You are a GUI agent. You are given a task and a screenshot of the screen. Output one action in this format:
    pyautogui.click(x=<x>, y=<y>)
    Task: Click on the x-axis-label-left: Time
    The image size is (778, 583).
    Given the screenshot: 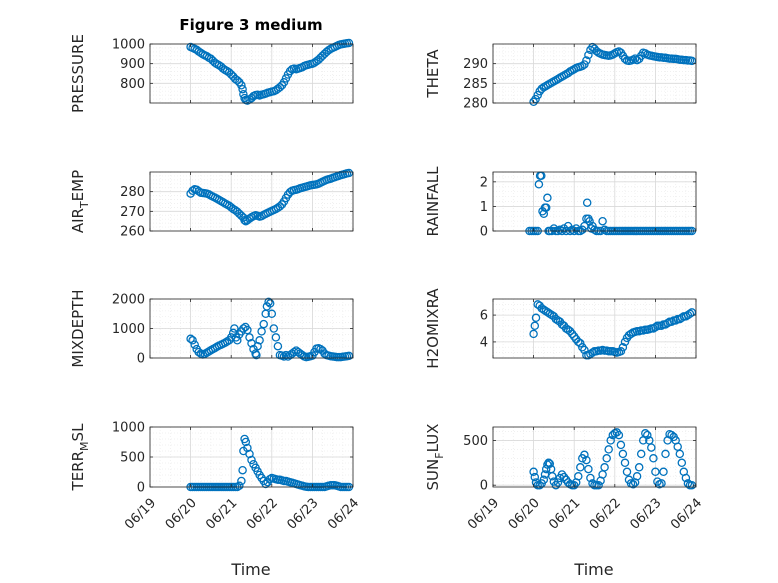 What is the action you would take?
    pyautogui.click(x=250, y=569)
    